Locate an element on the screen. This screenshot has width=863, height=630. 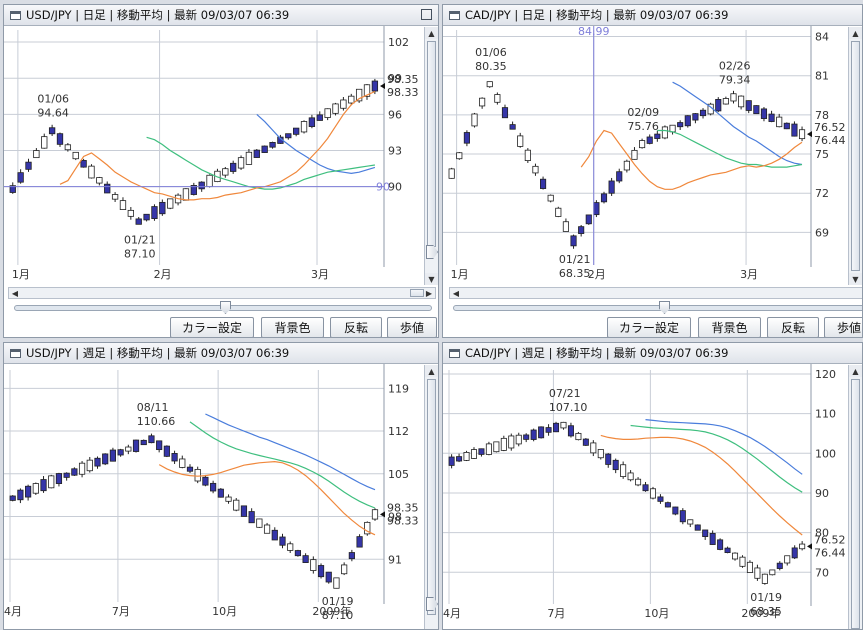
panel-titlebar: CAD/JPY | 週足 | 移動平均 | 最新 09/03/07 06:39 is located at coordinates (652, 353).